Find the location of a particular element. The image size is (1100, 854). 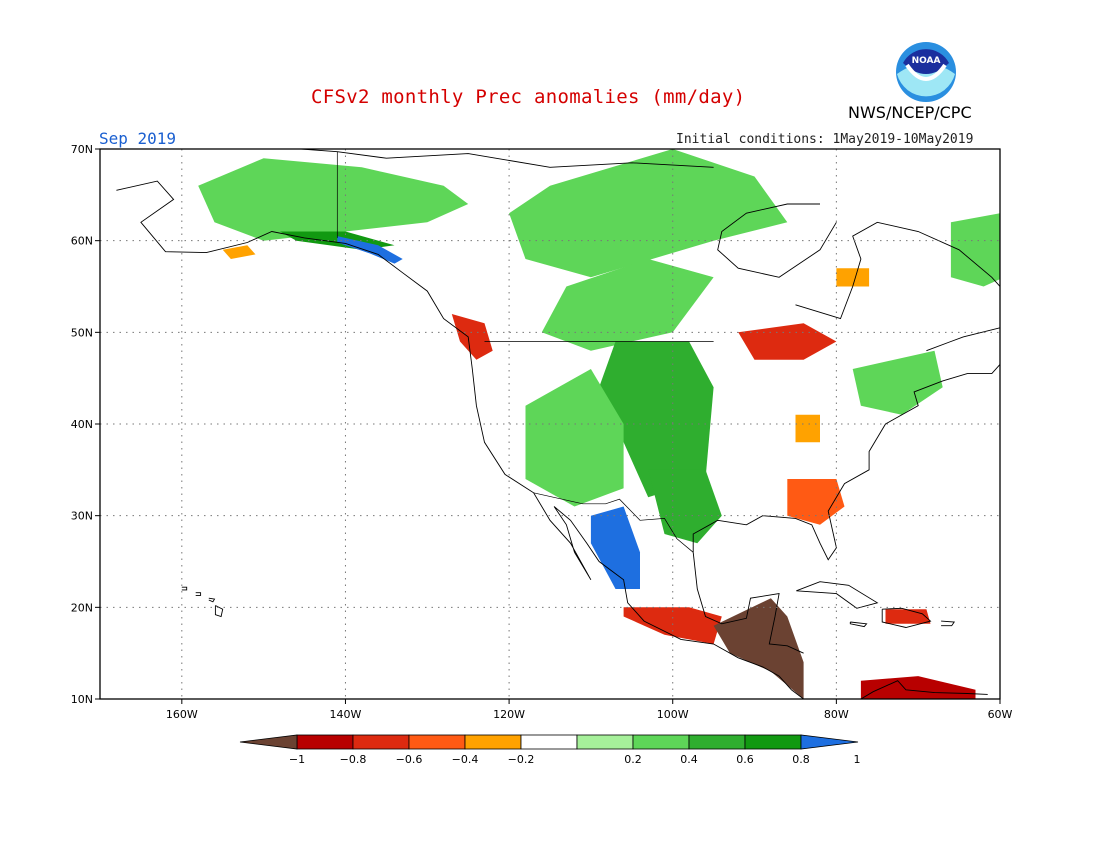

map-title: CFSv2 monthly Prec anomalies (mm/day) is located at coordinates (528, 97).